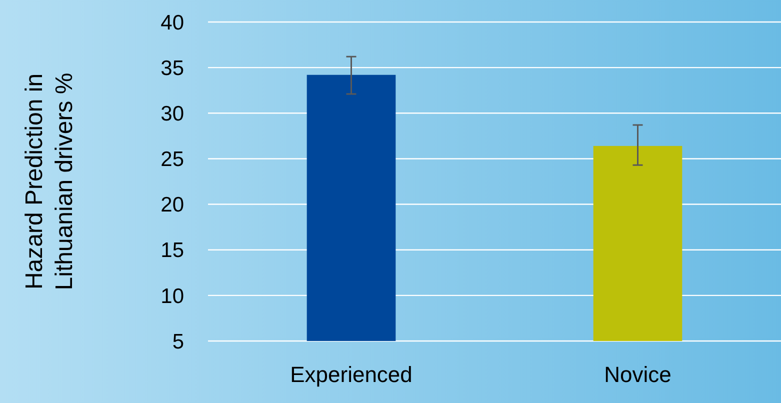 The width and height of the screenshot is (781, 403). What do you see at coordinates (178, 342) in the screenshot?
I see `y-tick-label: 5` at bounding box center [178, 342].